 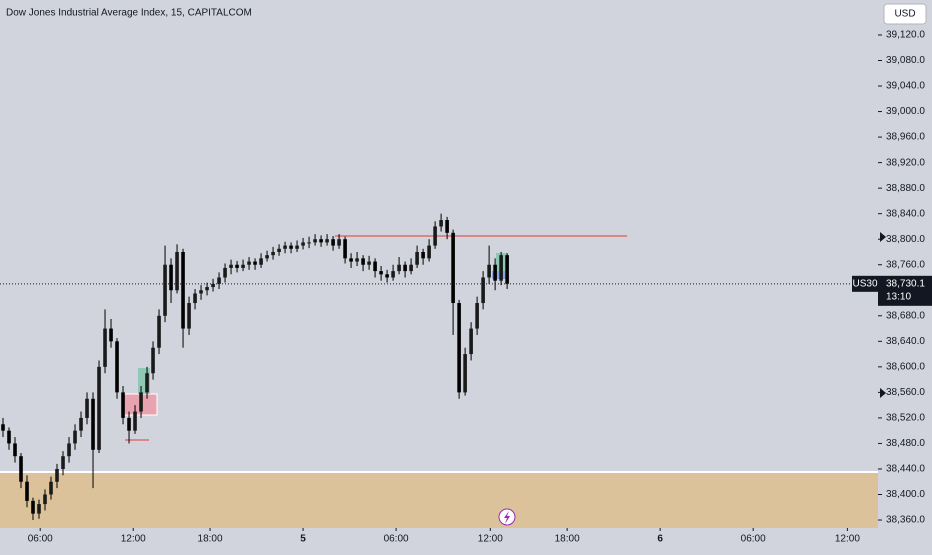 I want to click on event-icon-bolt, so click(x=507, y=517).